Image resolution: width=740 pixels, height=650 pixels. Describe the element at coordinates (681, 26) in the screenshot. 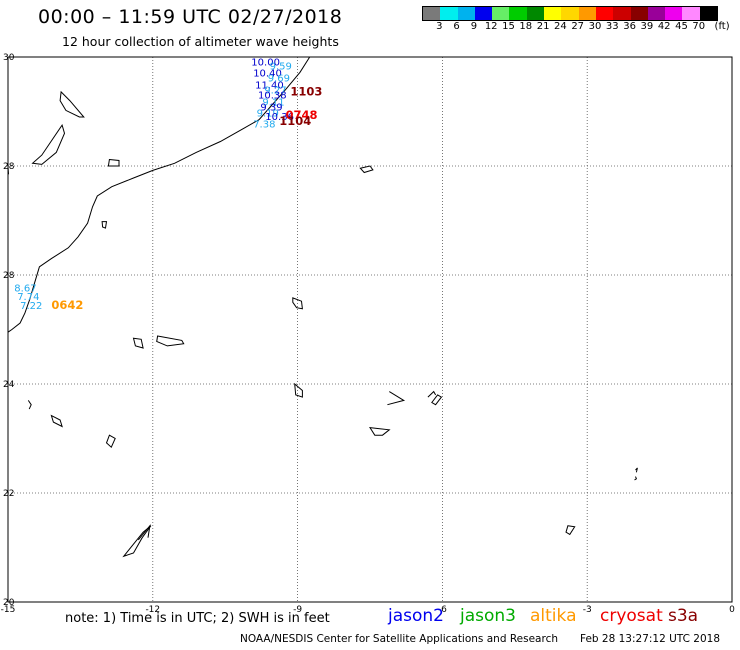

I see `colorbar-label: 45` at that location.